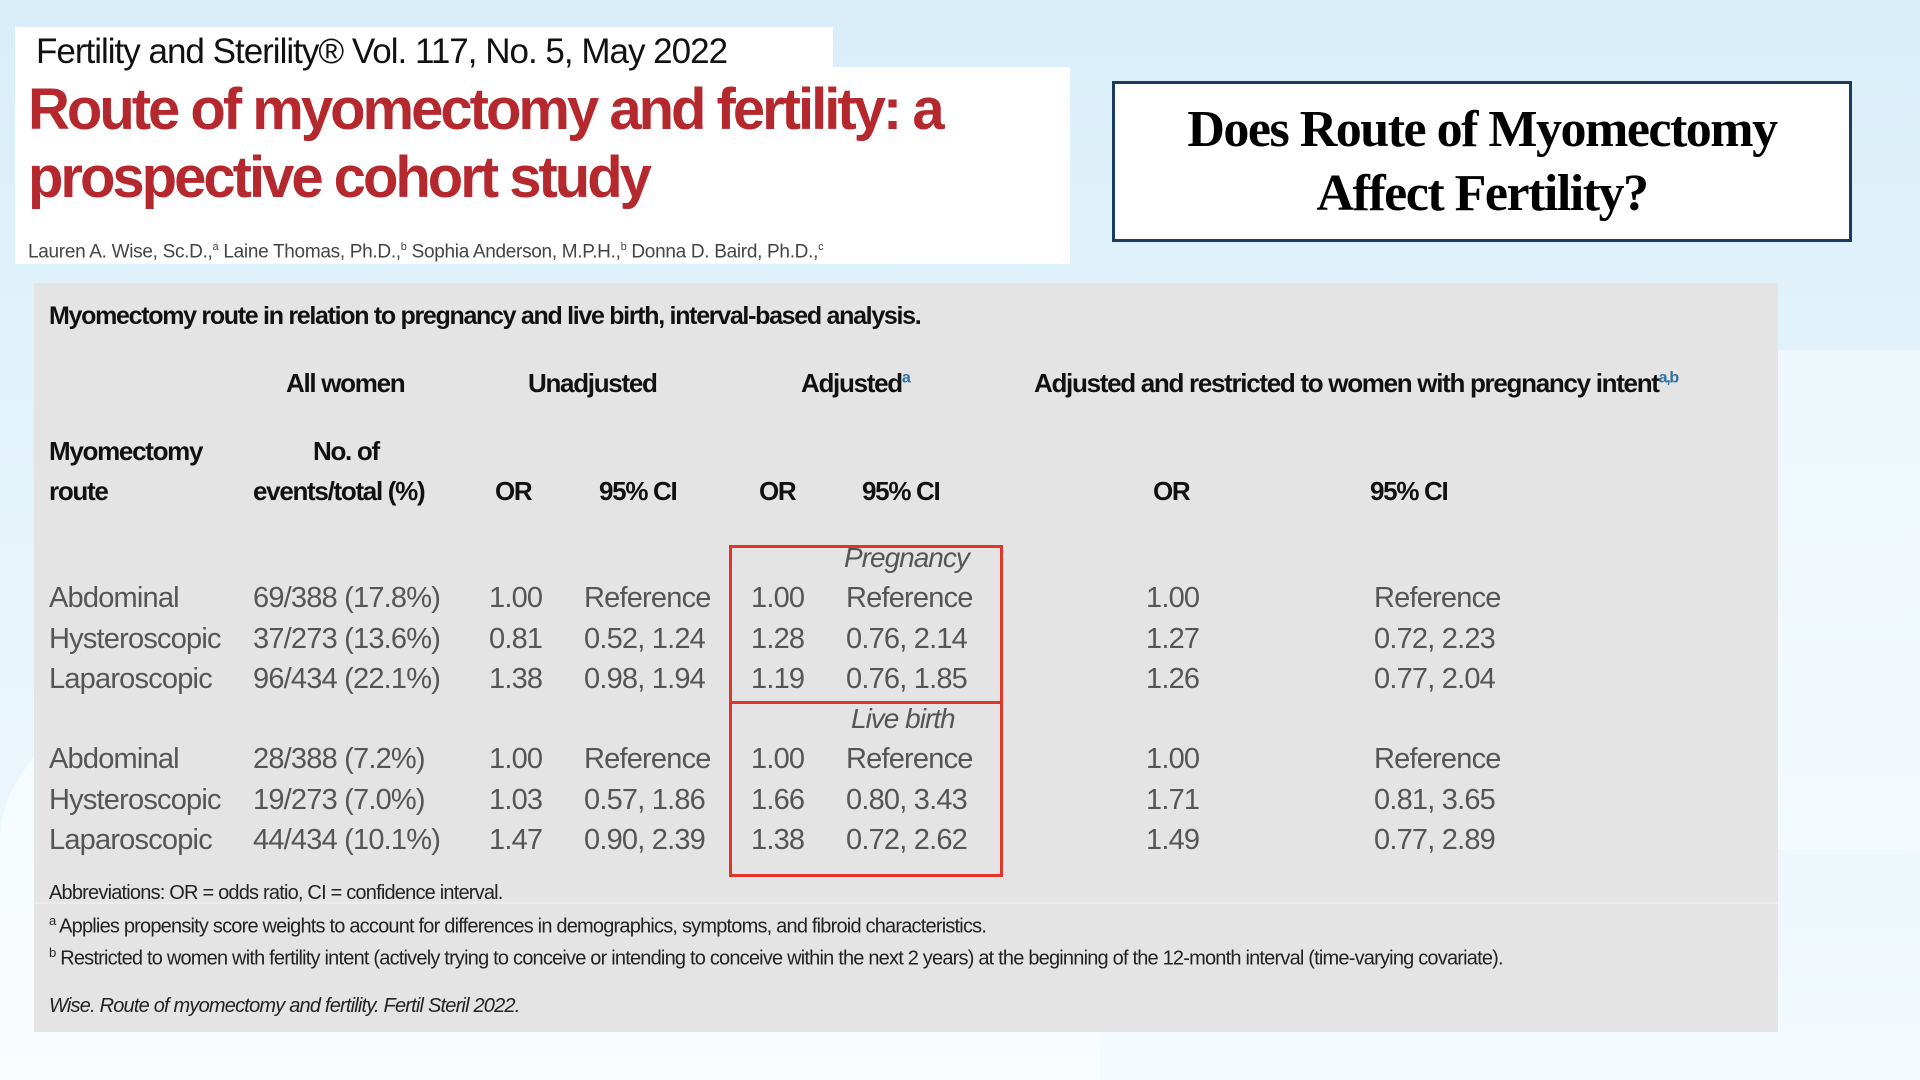  I want to click on article-title-line1: Route of myomectomy and fertility: a, so click(486, 109).